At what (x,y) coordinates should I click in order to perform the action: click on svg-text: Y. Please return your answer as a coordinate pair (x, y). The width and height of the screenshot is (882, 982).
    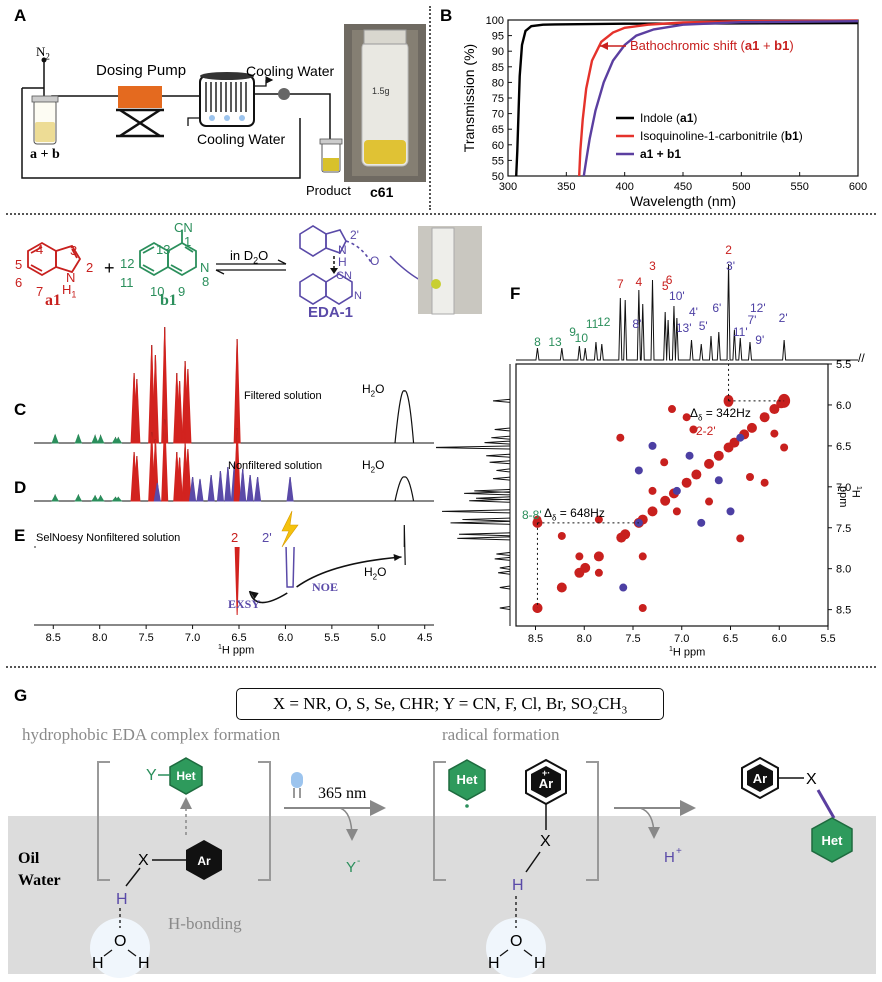
    Looking at the image, I should click on (151, 775).